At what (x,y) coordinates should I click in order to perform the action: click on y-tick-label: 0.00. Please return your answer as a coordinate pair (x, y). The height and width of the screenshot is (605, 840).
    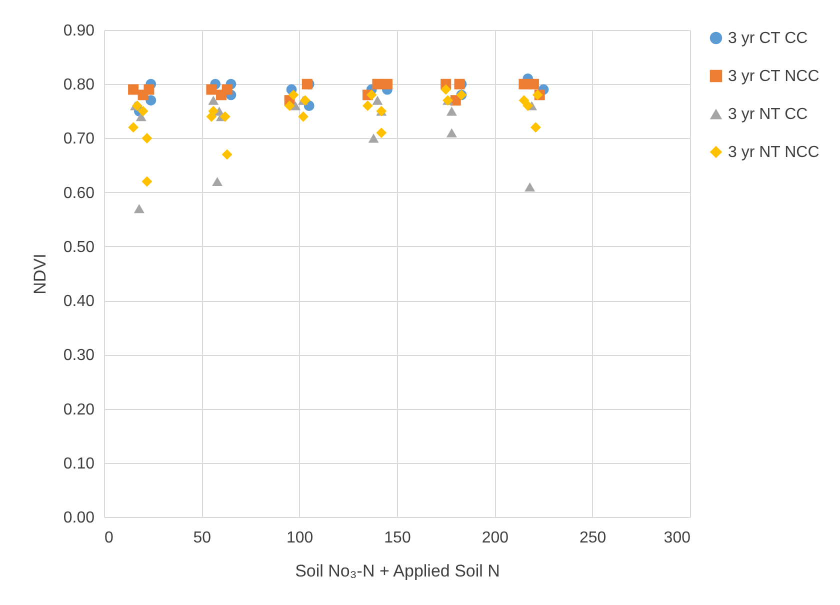
    Looking at the image, I should click on (79, 518).